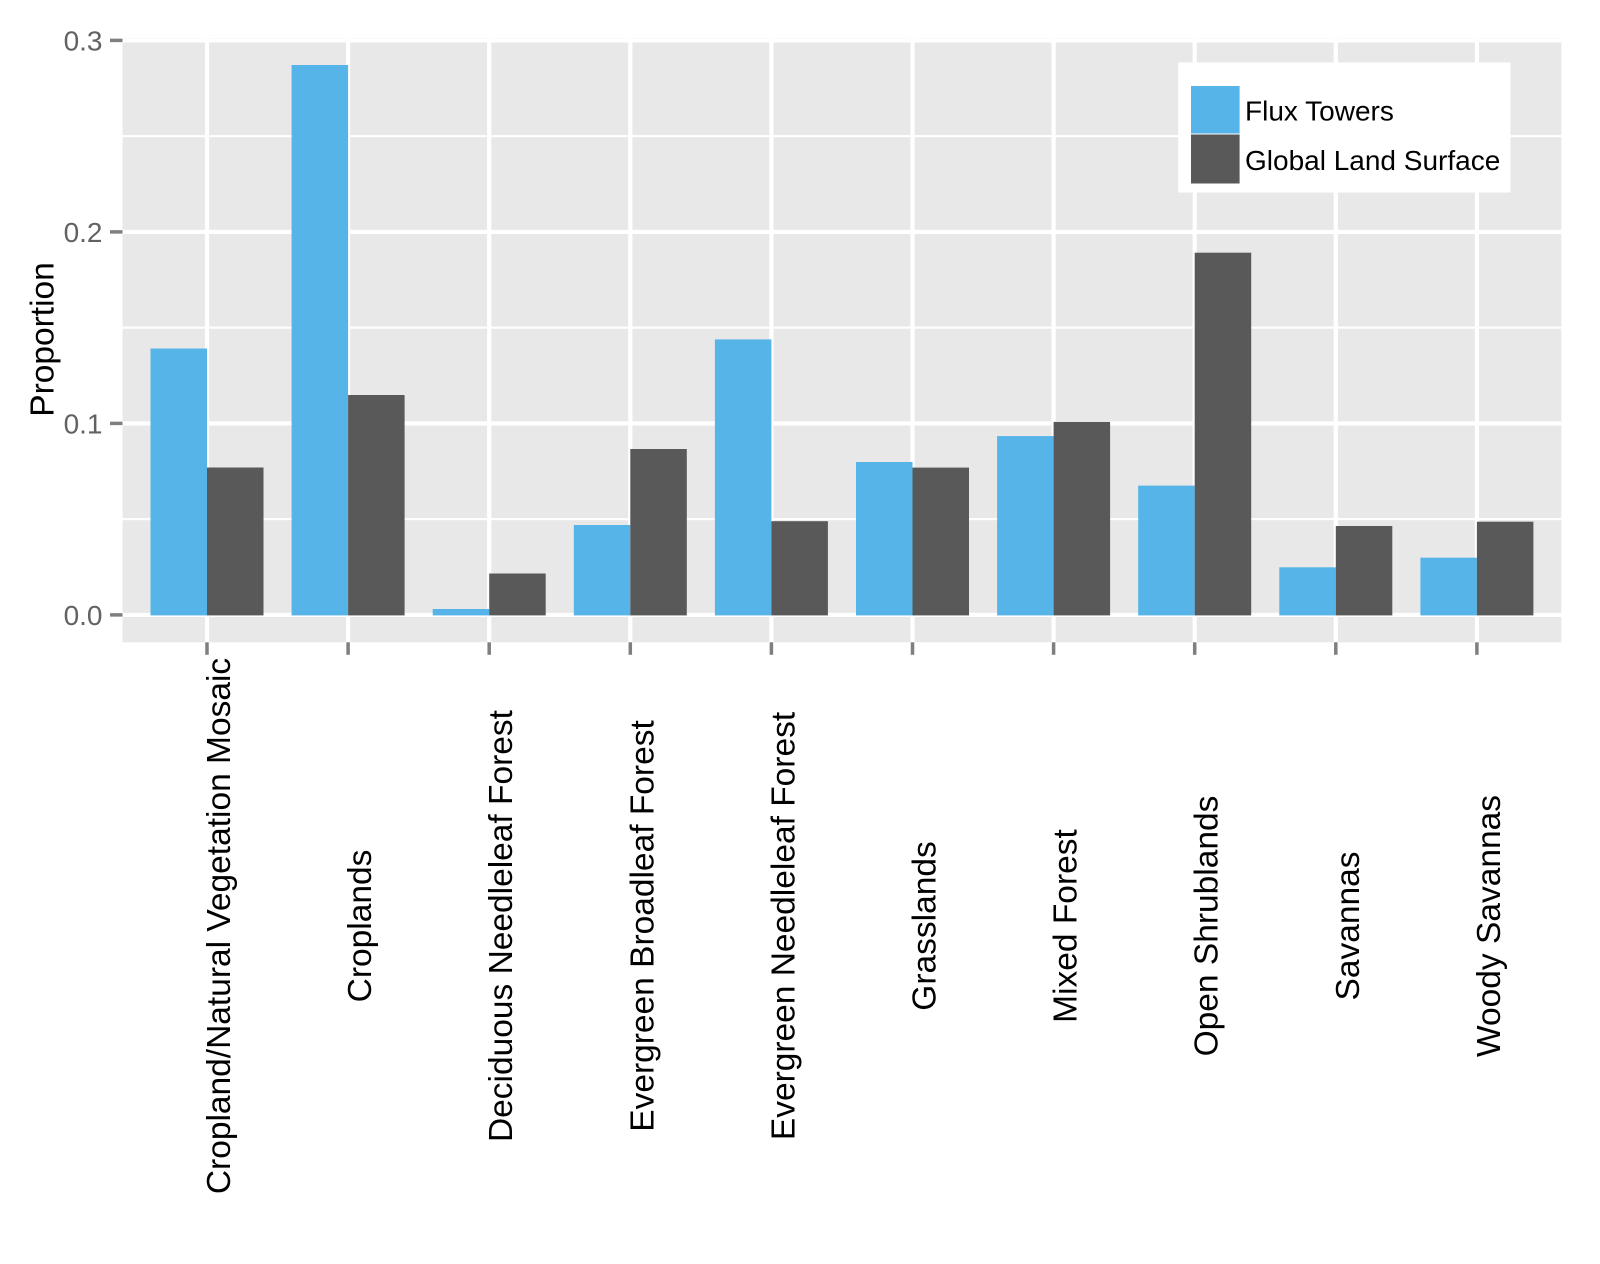 Image resolution: width=1600 pixels, height=1264 pixels. What do you see at coordinates (1066, 926) in the screenshot?
I see `svg-text: Mixed Forest` at bounding box center [1066, 926].